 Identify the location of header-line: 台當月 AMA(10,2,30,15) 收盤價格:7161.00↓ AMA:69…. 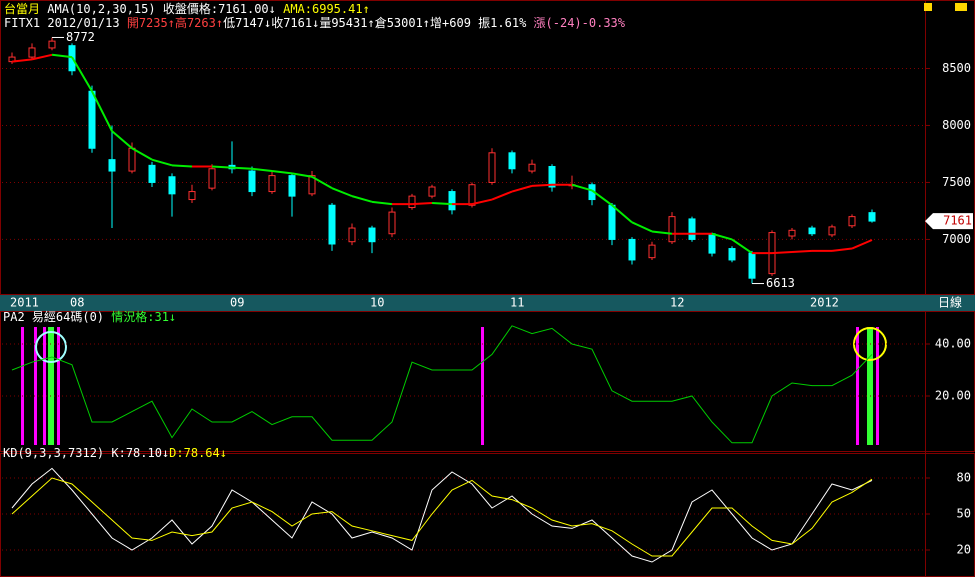
(187, 8).